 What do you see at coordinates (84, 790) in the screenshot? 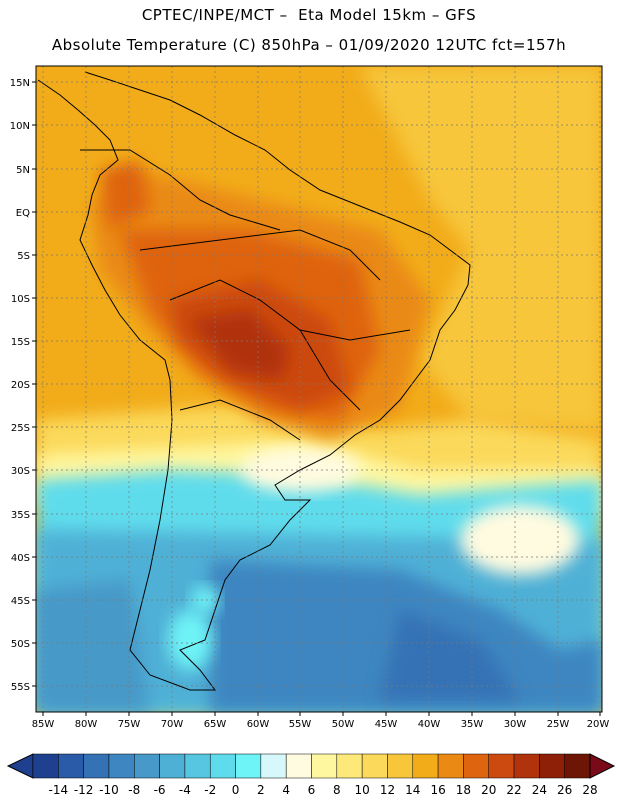
I see `color-scale-label: -12` at bounding box center [84, 790].